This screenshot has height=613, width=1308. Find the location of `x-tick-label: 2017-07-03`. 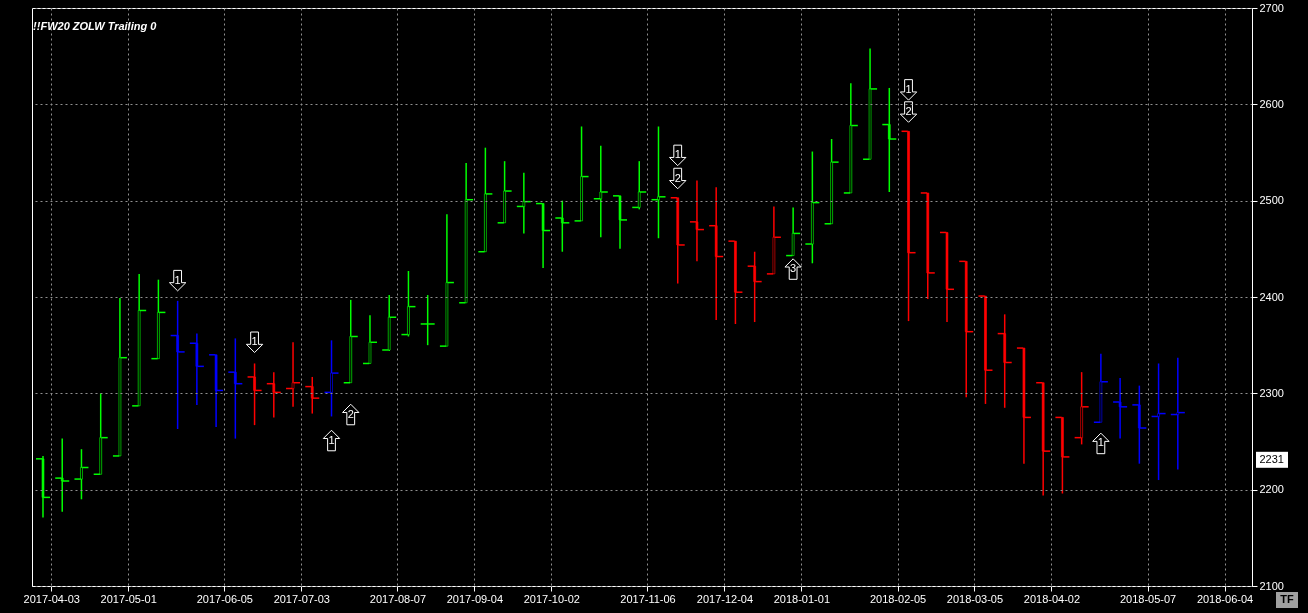

x-tick-label: 2017-07-03 is located at coordinates (301, 598).